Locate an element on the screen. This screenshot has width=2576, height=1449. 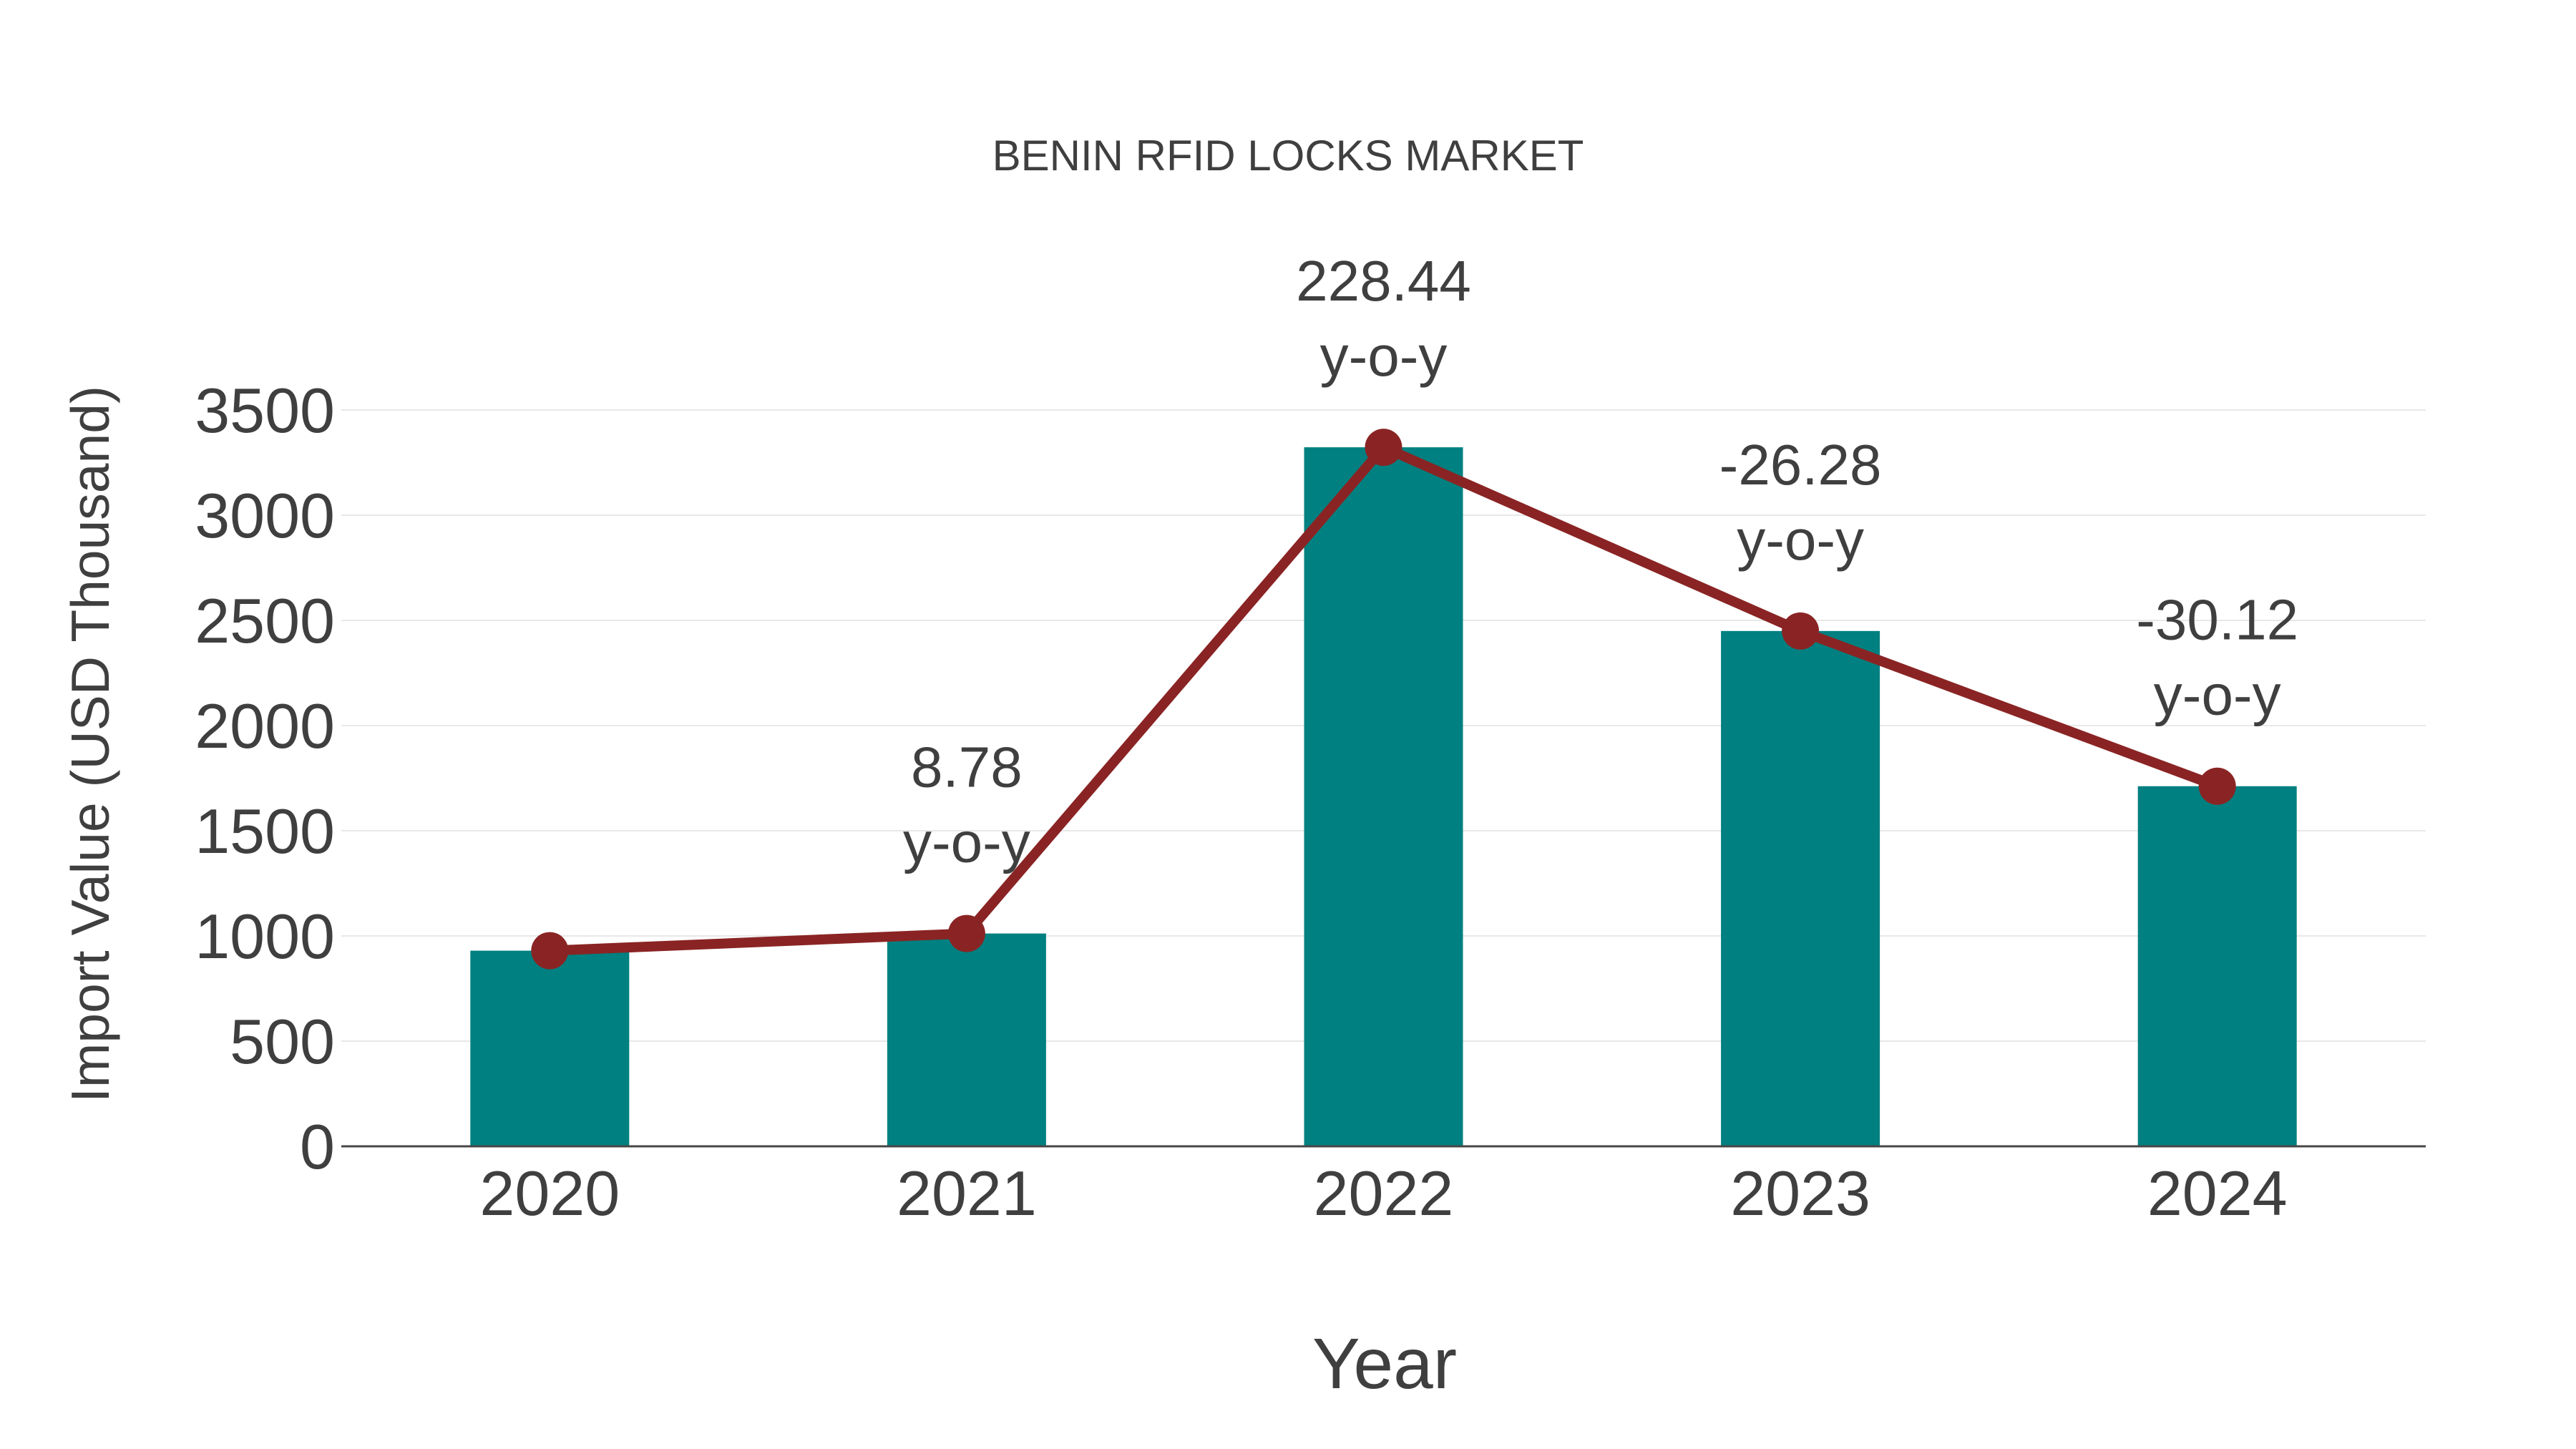
y-tick-label: 0 is located at coordinates (317, 1146).